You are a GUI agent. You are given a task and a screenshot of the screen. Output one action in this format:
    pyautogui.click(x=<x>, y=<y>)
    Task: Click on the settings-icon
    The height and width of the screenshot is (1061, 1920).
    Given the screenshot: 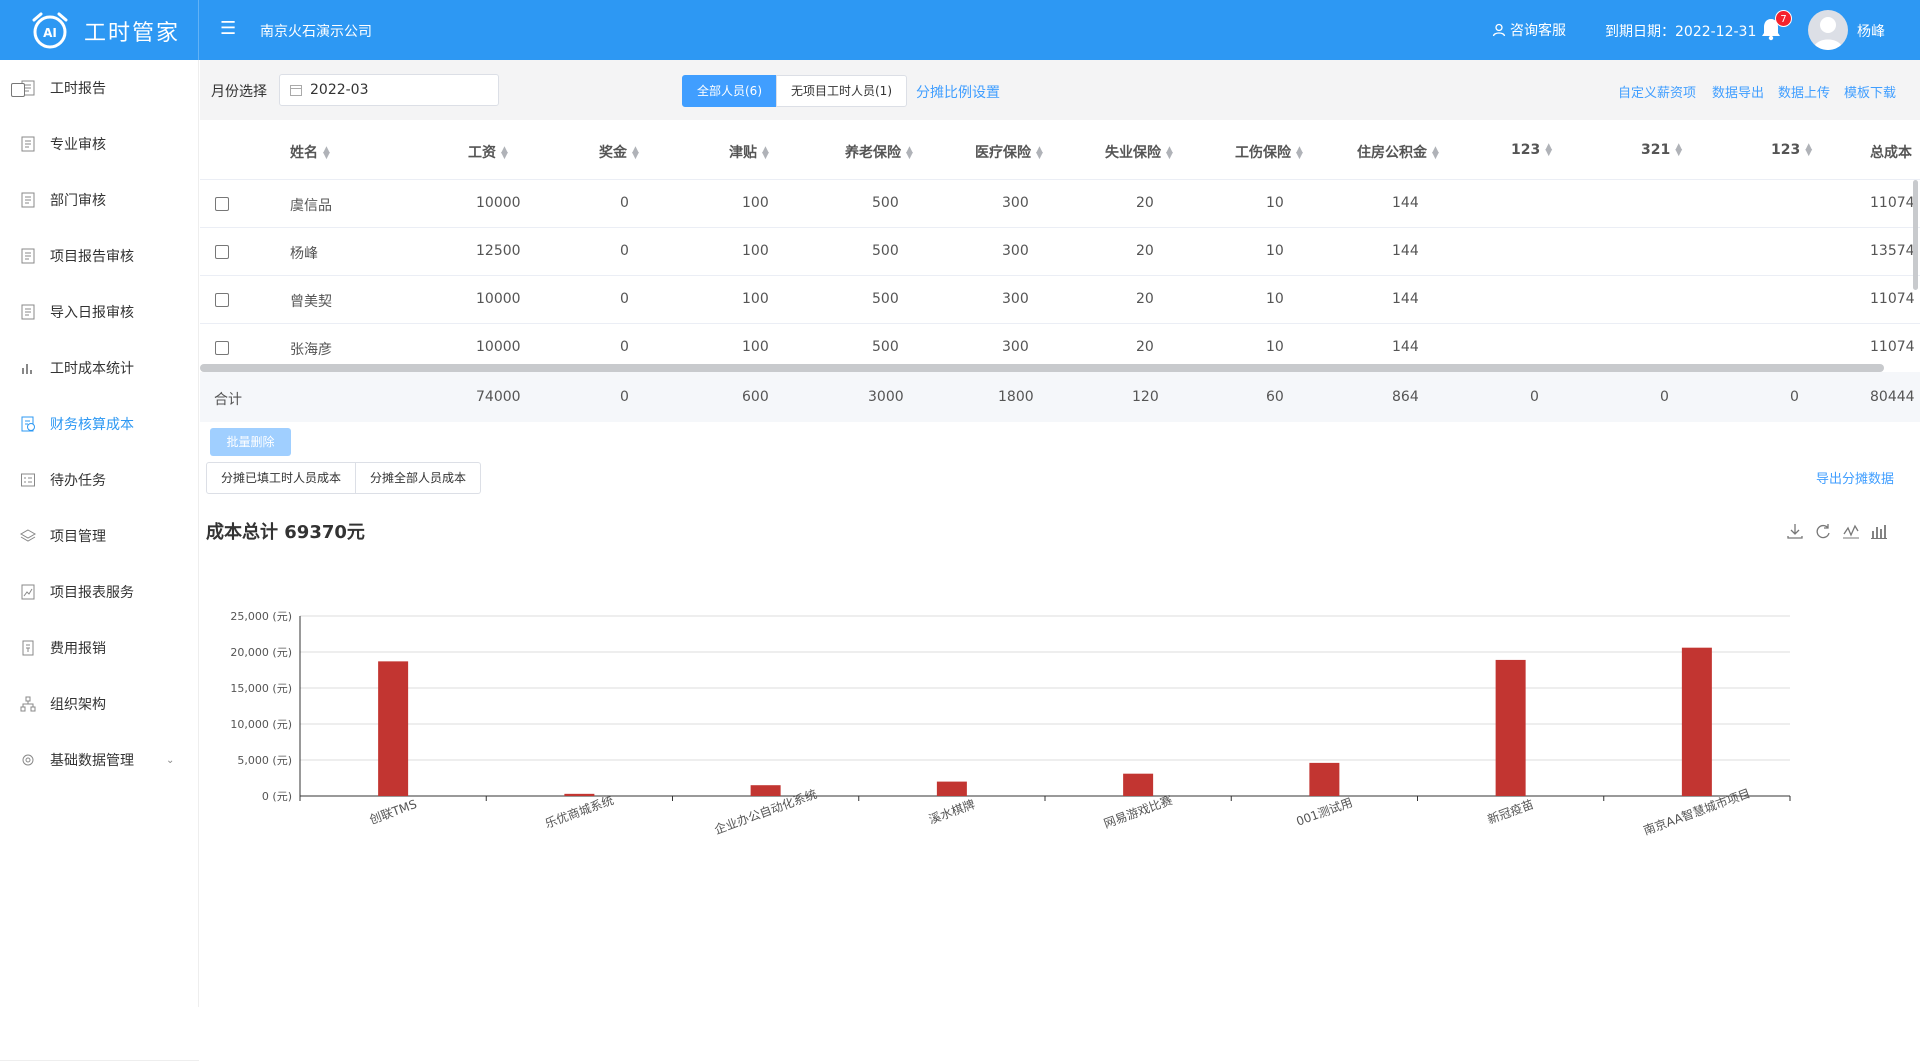 What is the action you would take?
    pyautogui.click(x=28, y=760)
    